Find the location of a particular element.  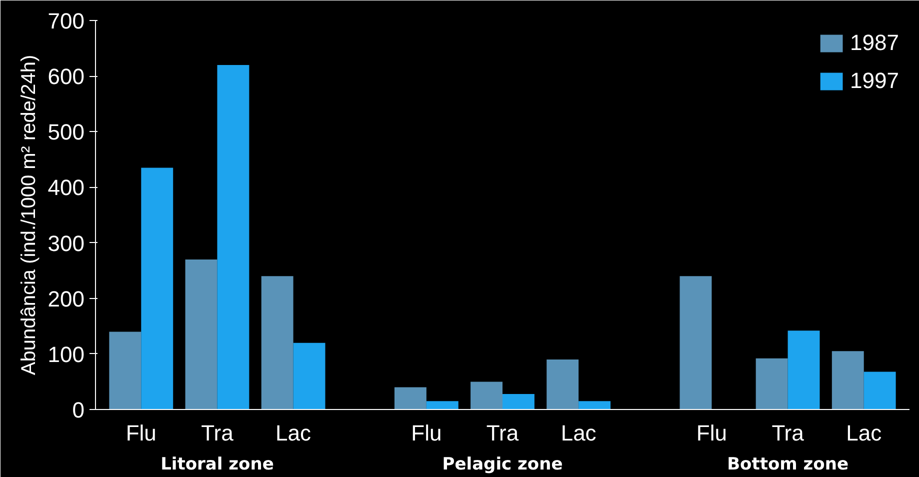

y-tick-label: 500 is located at coordinates (66, 132).